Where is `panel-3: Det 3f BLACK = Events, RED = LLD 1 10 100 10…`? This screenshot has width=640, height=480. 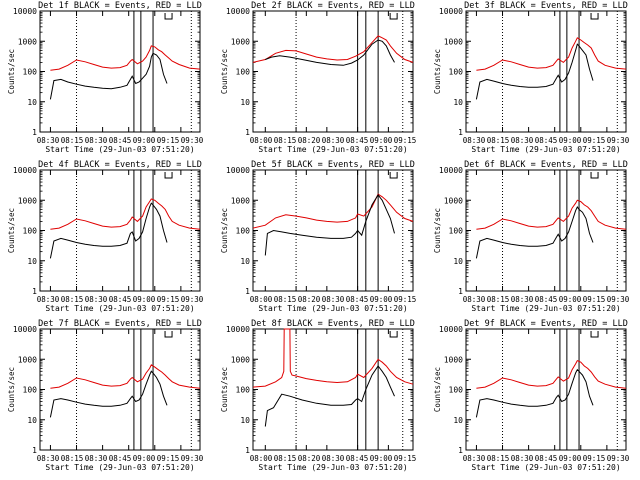 panel-3: Det 3f BLACK = Events, RED = LLD 1 10 100 10… is located at coordinates (531, 77).